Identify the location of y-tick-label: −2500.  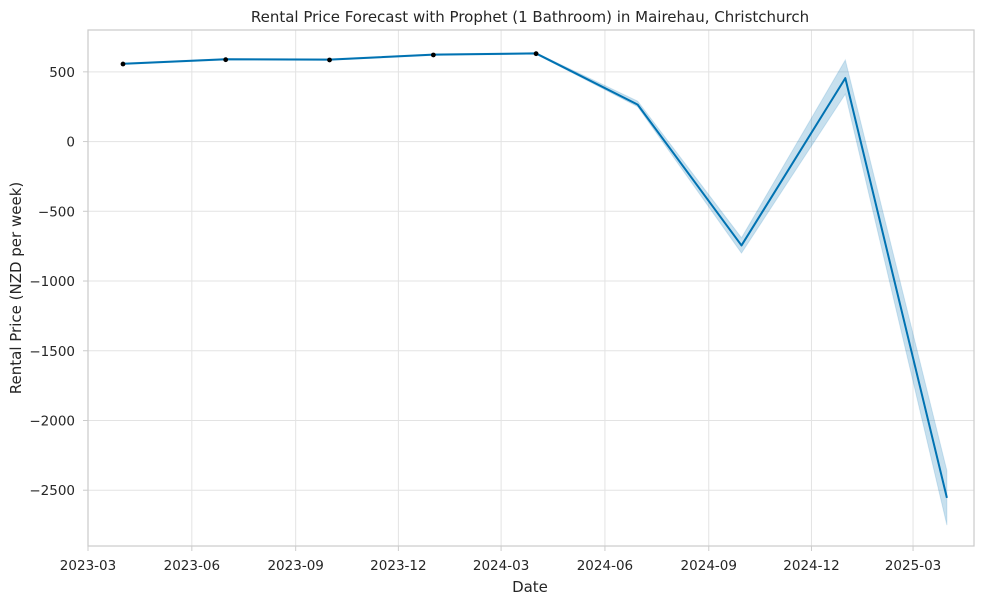
(52, 491).